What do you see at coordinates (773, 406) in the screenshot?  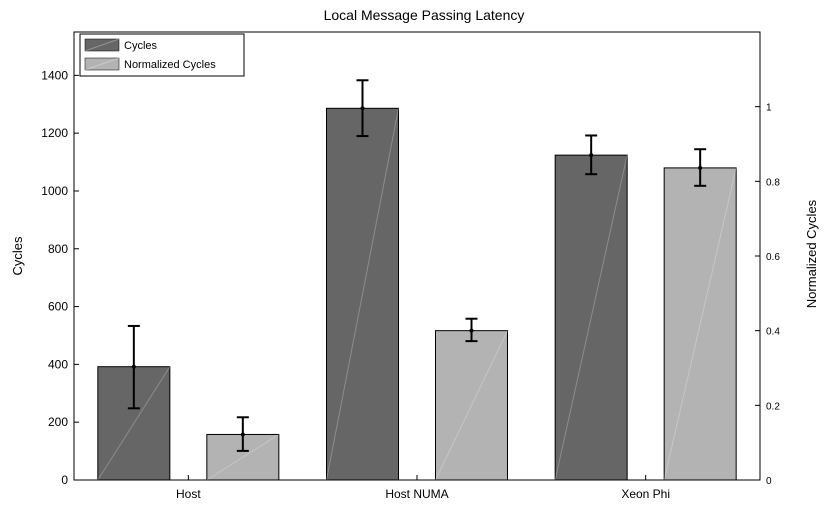 I see `right-tick-label: 0.2` at bounding box center [773, 406].